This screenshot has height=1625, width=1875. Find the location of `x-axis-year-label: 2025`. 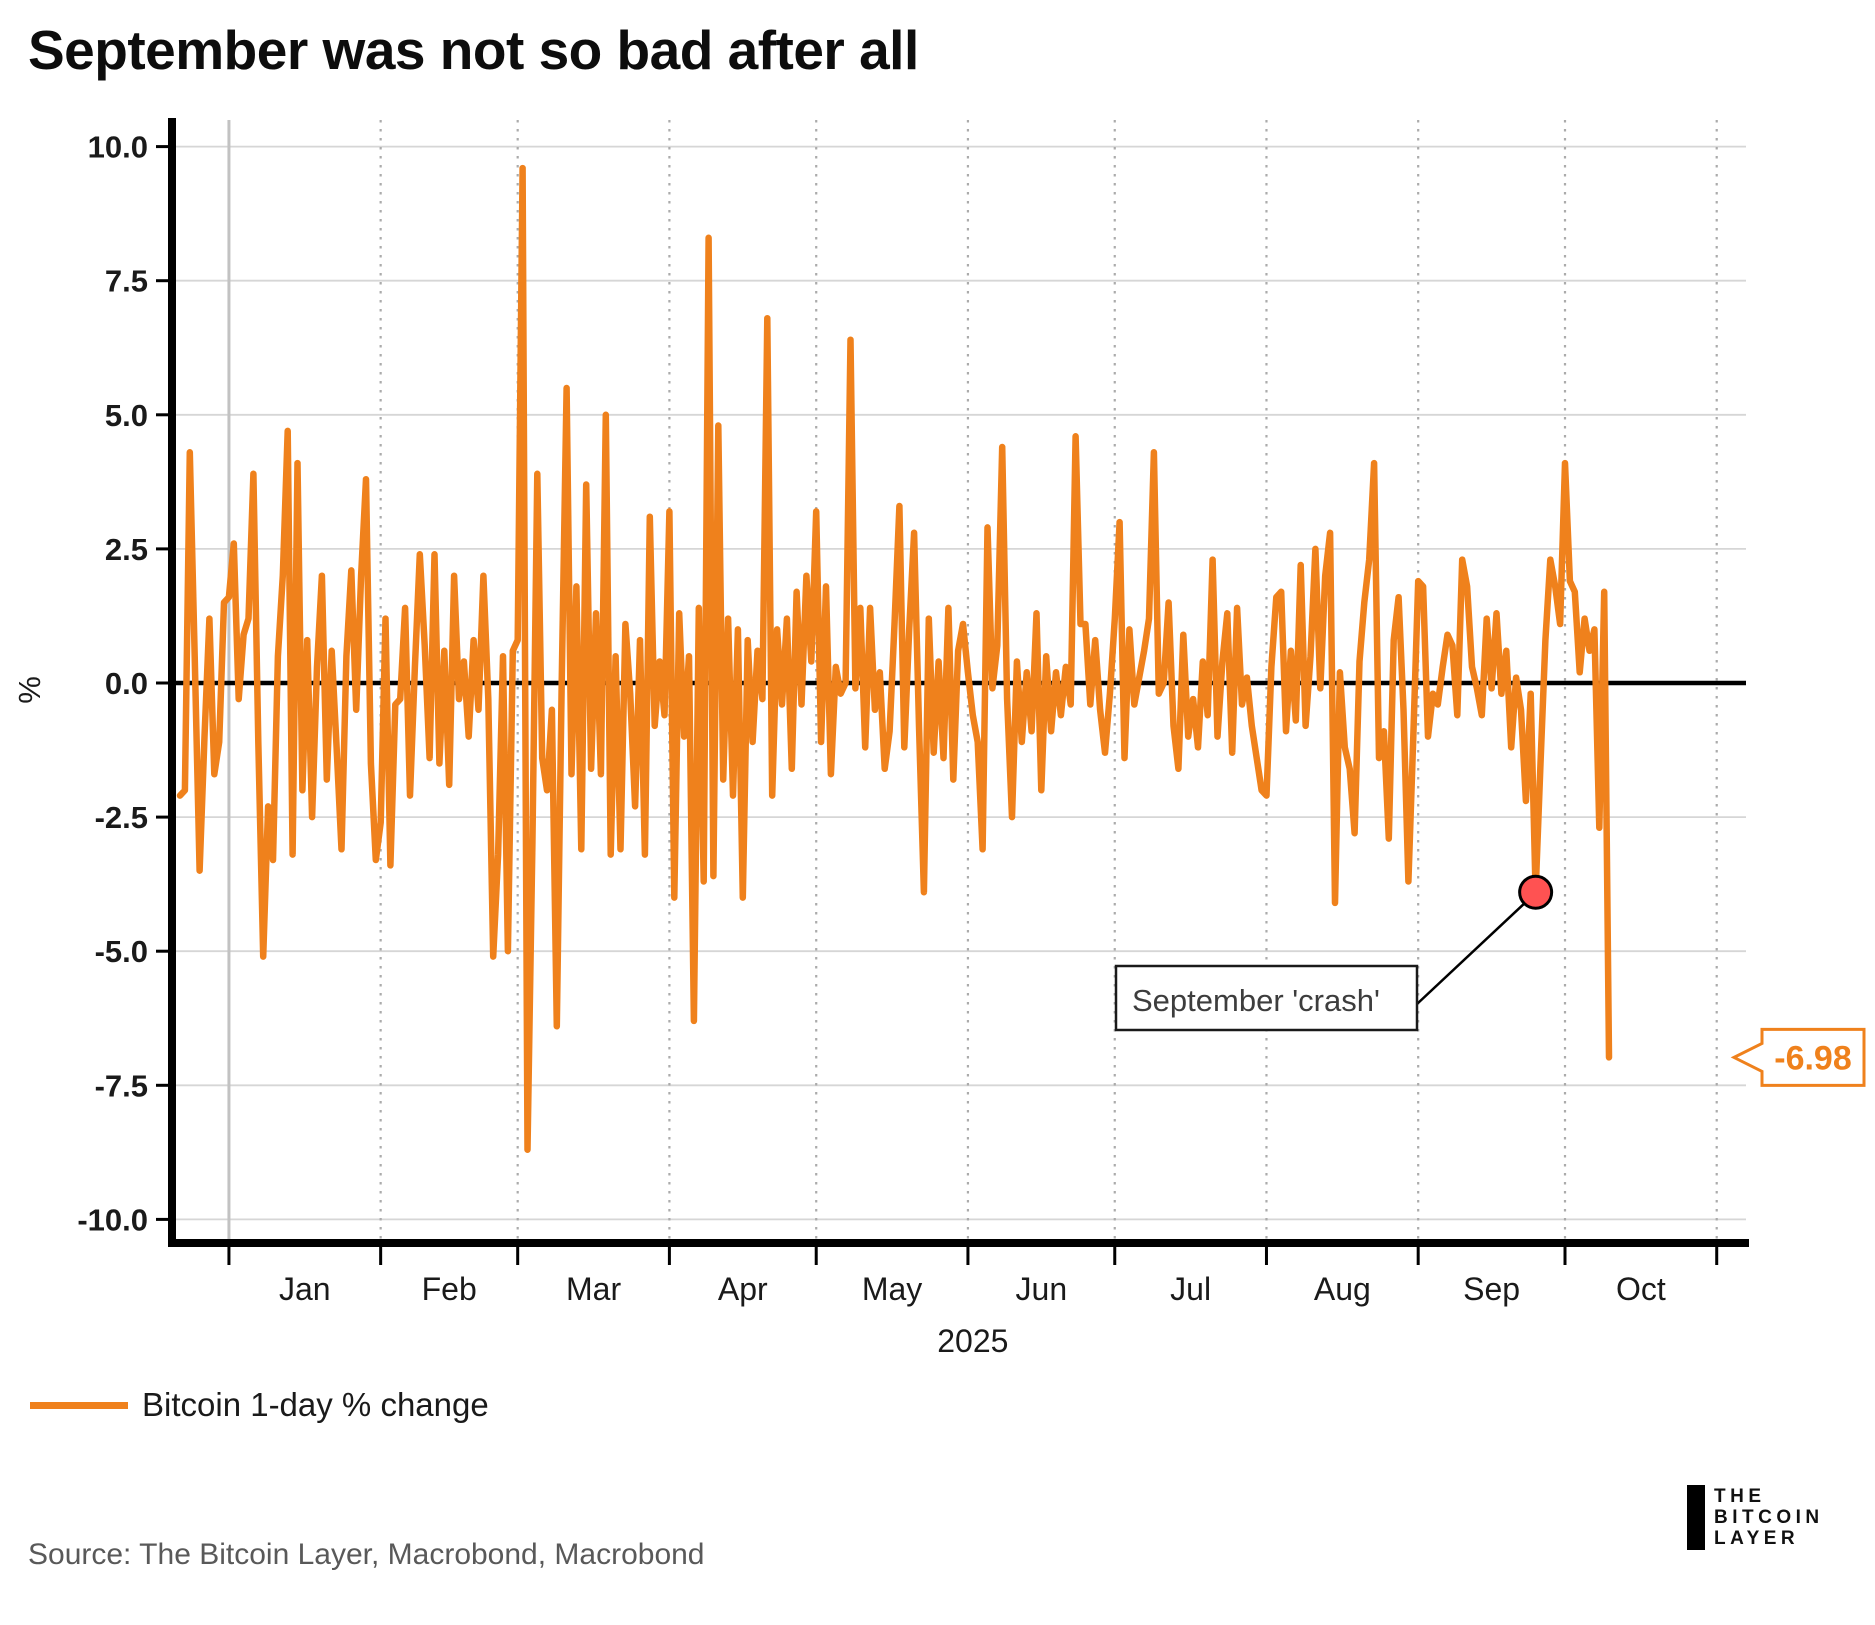

x-axis-year-label: 2025 is located at coordinates (972, 1341).